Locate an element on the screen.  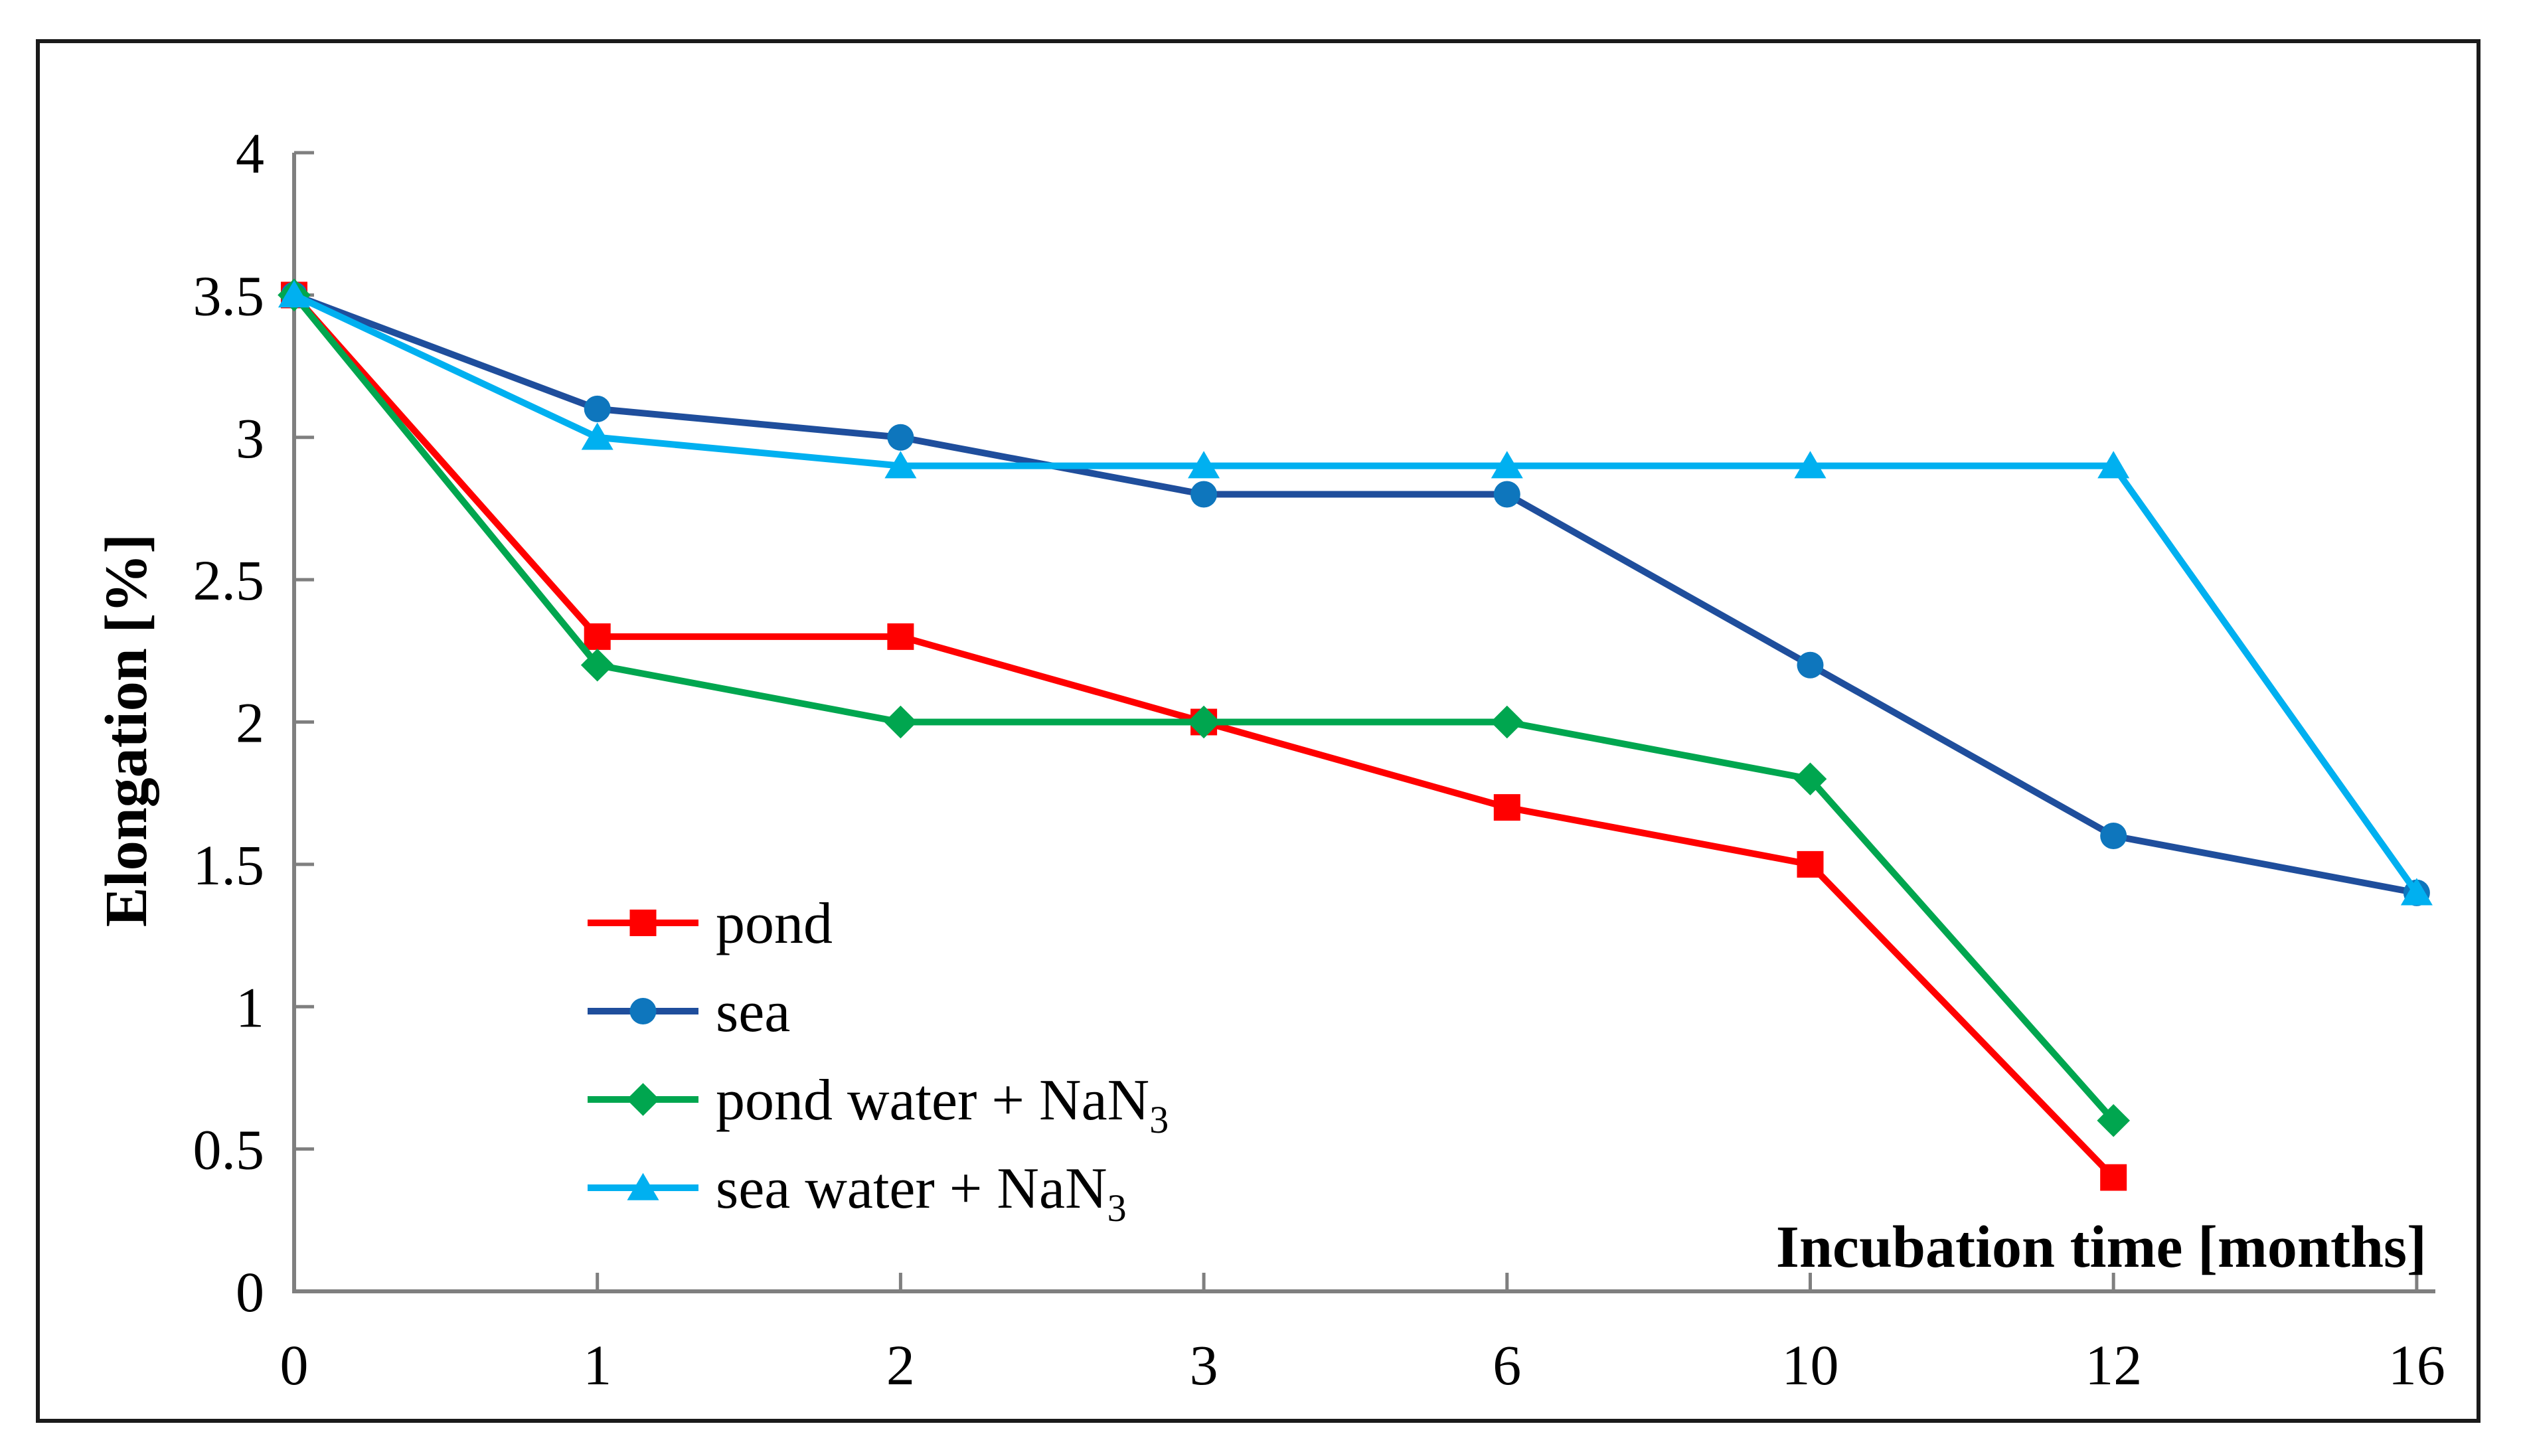
legend-item-pond: pond is located at coordinates (710, 924).